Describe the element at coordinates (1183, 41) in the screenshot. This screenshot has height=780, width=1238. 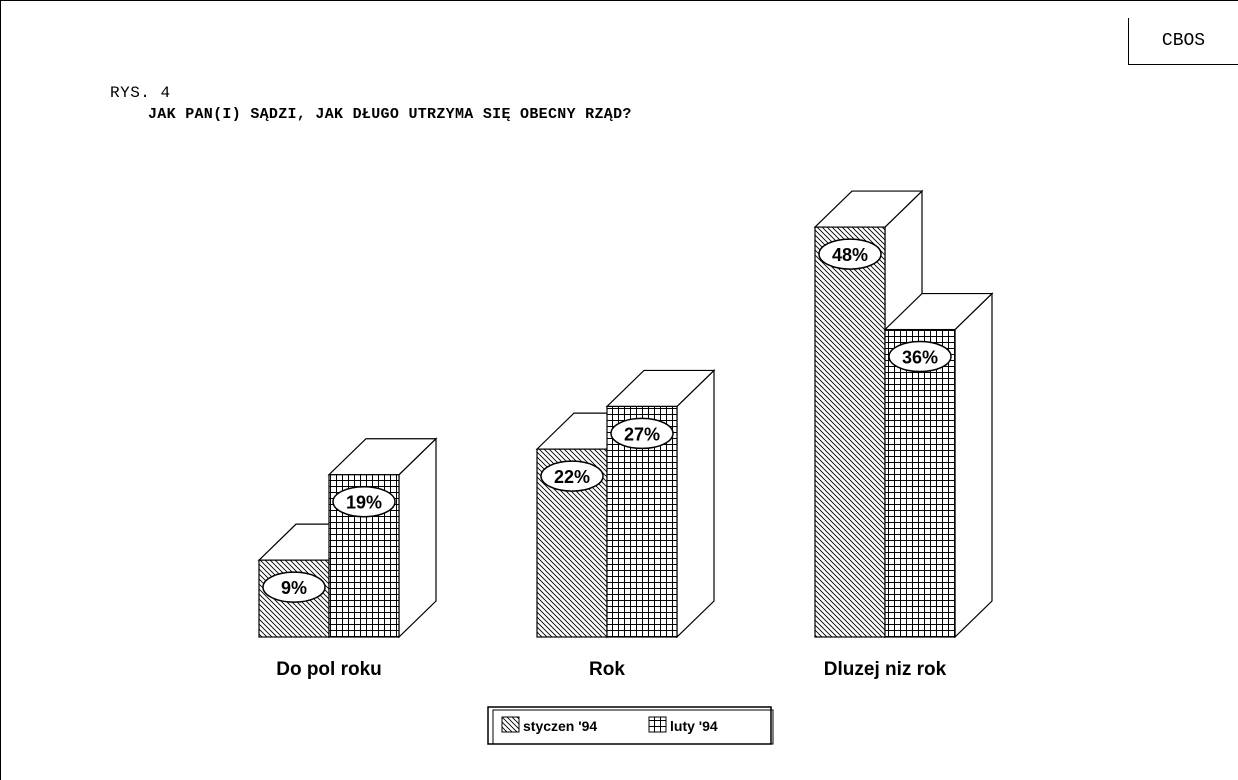
I see `source-badge: CBOS` at that location.